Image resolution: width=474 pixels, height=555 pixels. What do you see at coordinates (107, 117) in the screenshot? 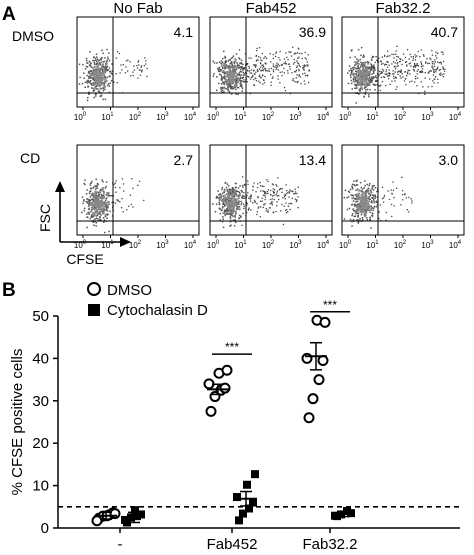
I see `flow-tick-label: 10¹` at bounding box center [107, 117].